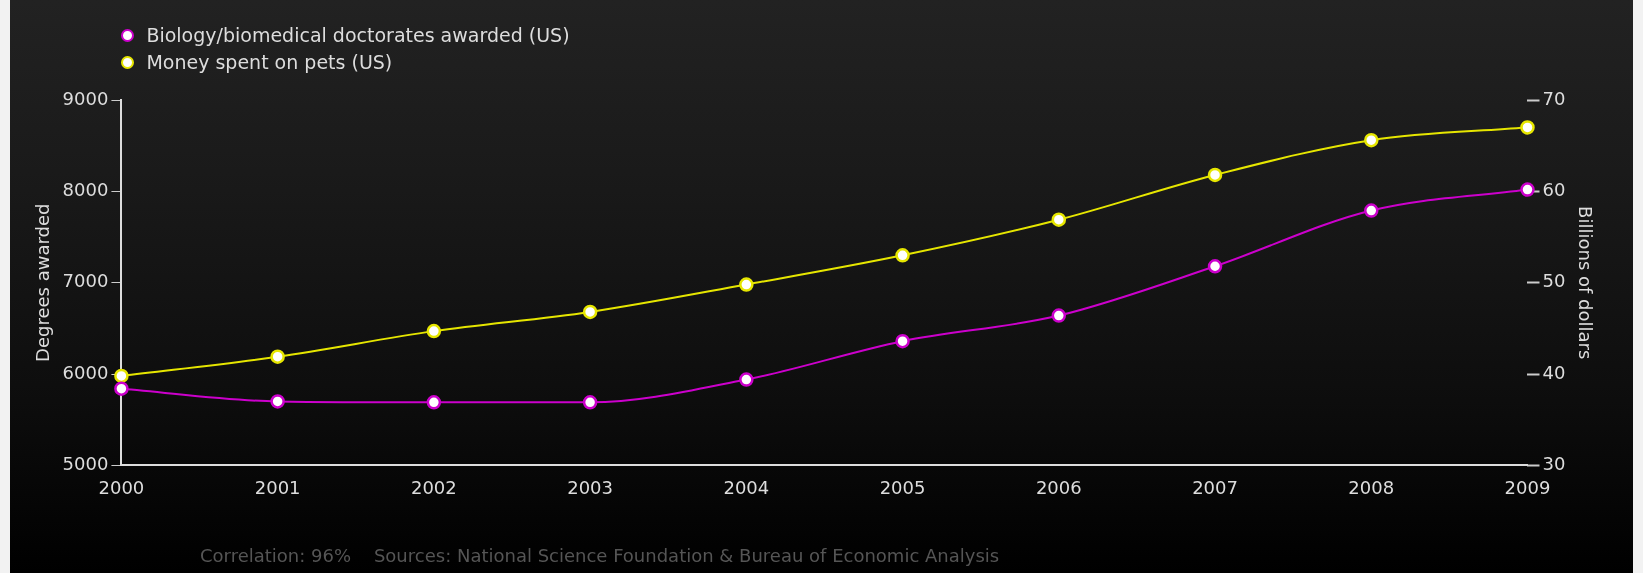 This screenshot has width=1643, height=573. Describe the element at coordinates (85, 464) in the screenshot. I see `y-tick-label: 5000` at that location.